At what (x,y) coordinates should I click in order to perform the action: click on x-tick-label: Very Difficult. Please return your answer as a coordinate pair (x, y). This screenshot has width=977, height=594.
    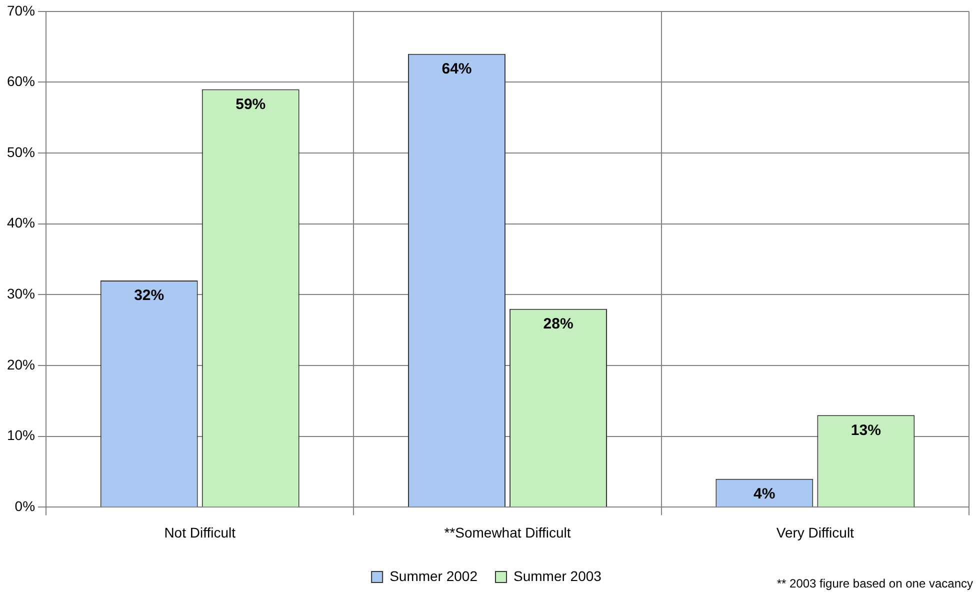
    Looking at the image, I should click on (815, 532).